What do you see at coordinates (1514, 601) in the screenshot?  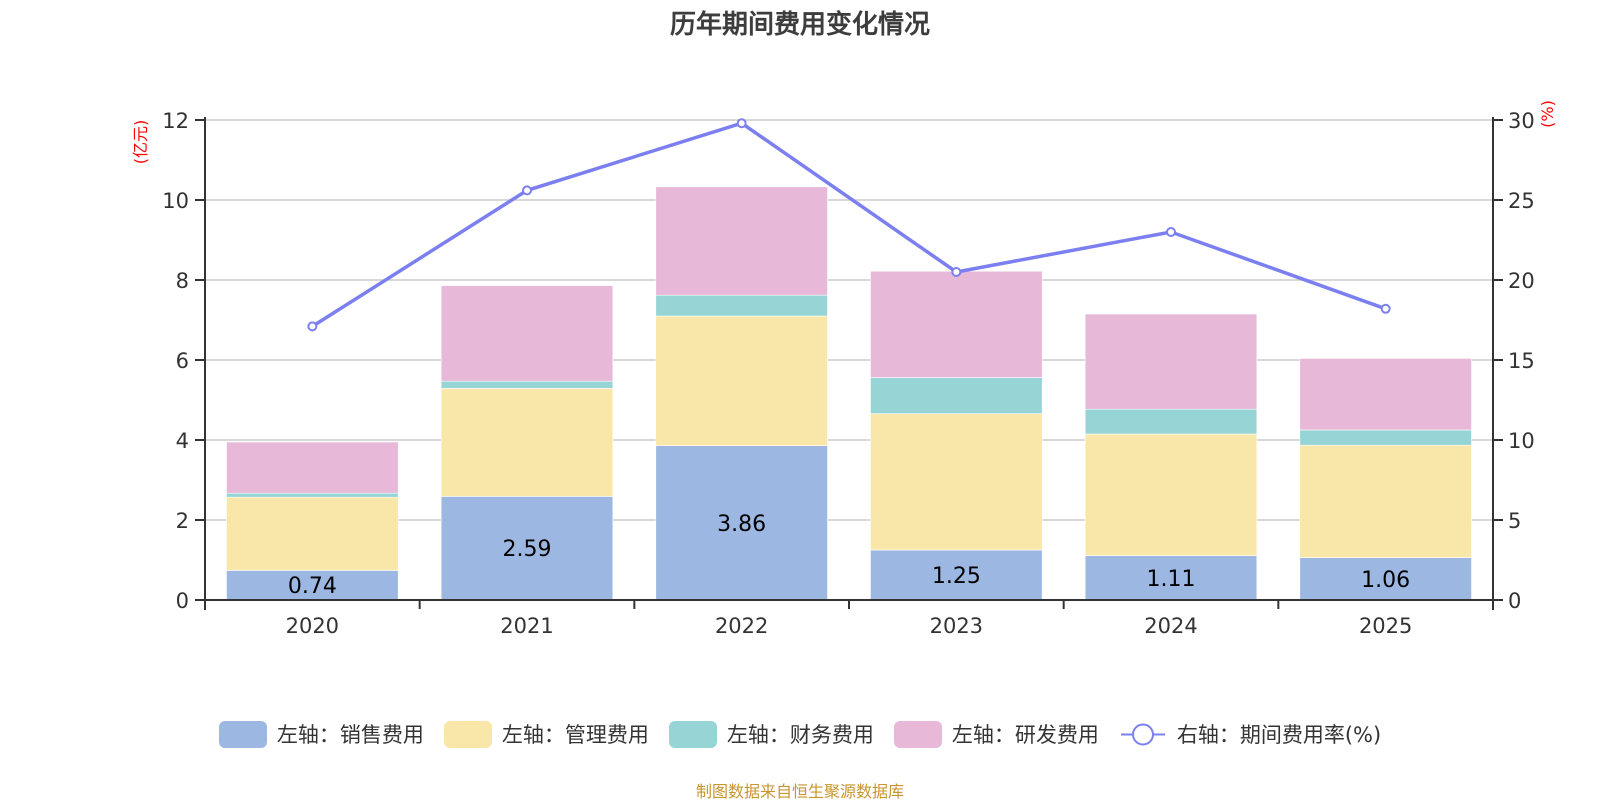 I see `right-axis-tick-label: 0` at bounding box center [1514, 601].